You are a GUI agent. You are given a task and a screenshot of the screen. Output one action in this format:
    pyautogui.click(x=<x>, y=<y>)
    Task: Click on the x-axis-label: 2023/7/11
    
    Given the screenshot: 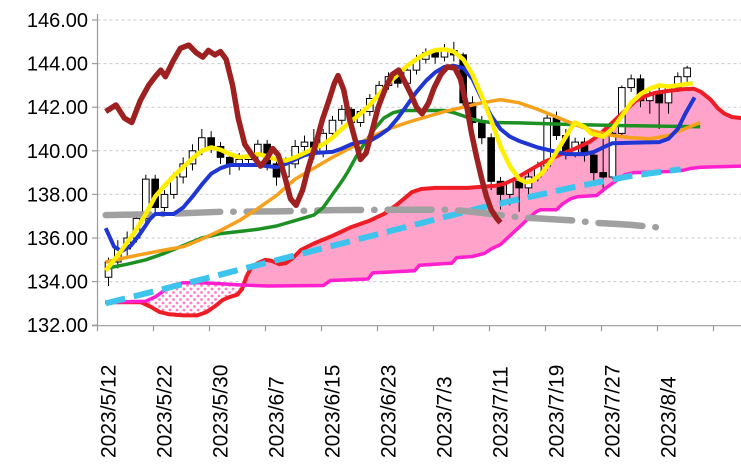 What is the action you would take?
    pyautogui.click(x=500, y=412)
    